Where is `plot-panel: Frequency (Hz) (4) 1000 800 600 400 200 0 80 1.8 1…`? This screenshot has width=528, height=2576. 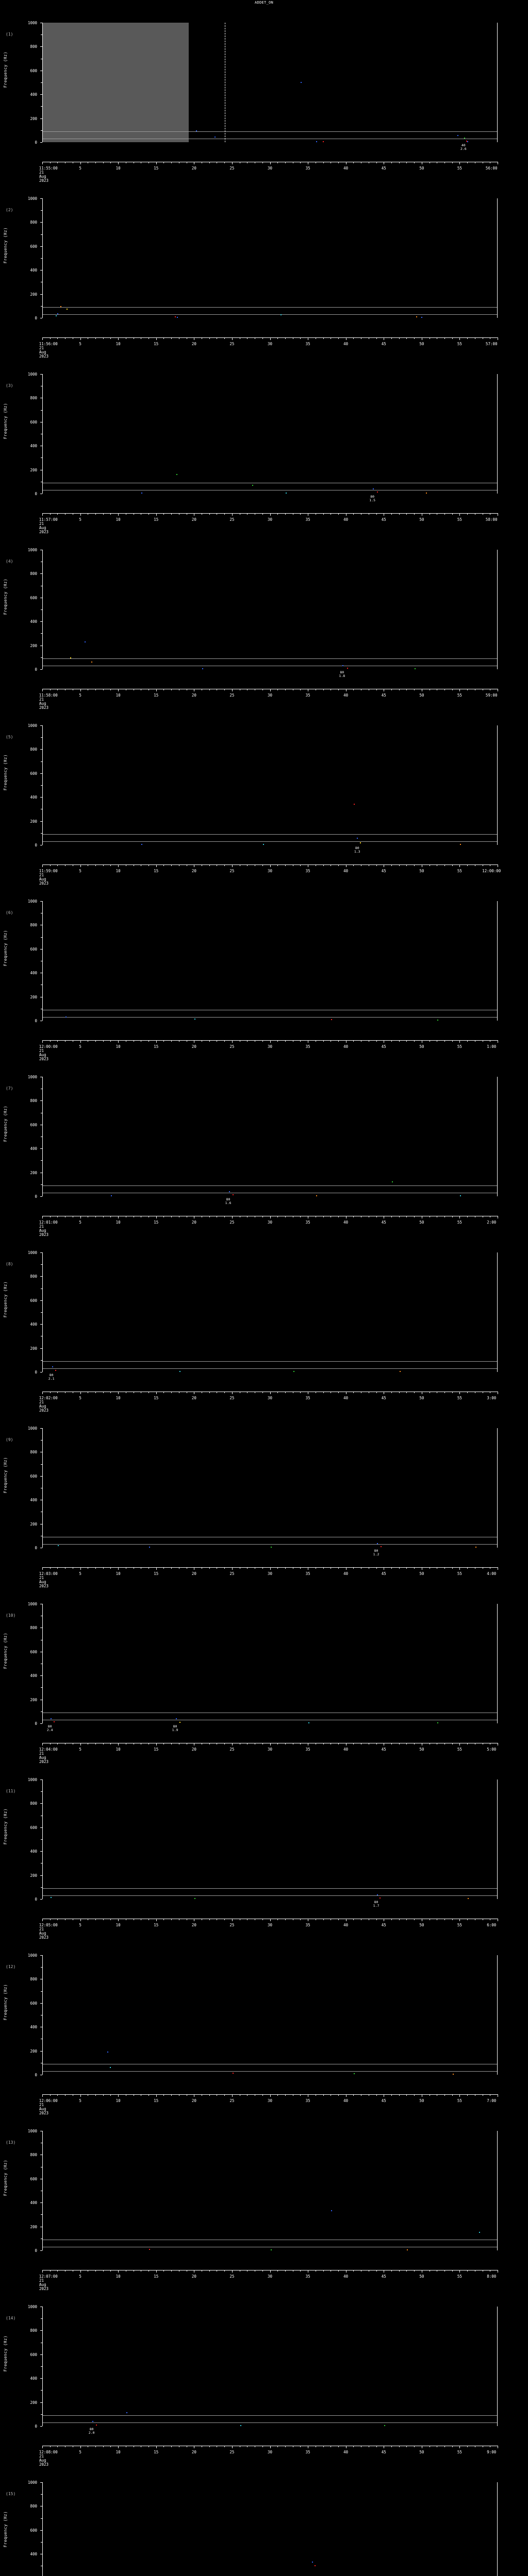 plot-panel: Frequency (Hz) (4) 1000 800 600 400 200 0 80 1.8 1… is located at coordinates (264, 626).